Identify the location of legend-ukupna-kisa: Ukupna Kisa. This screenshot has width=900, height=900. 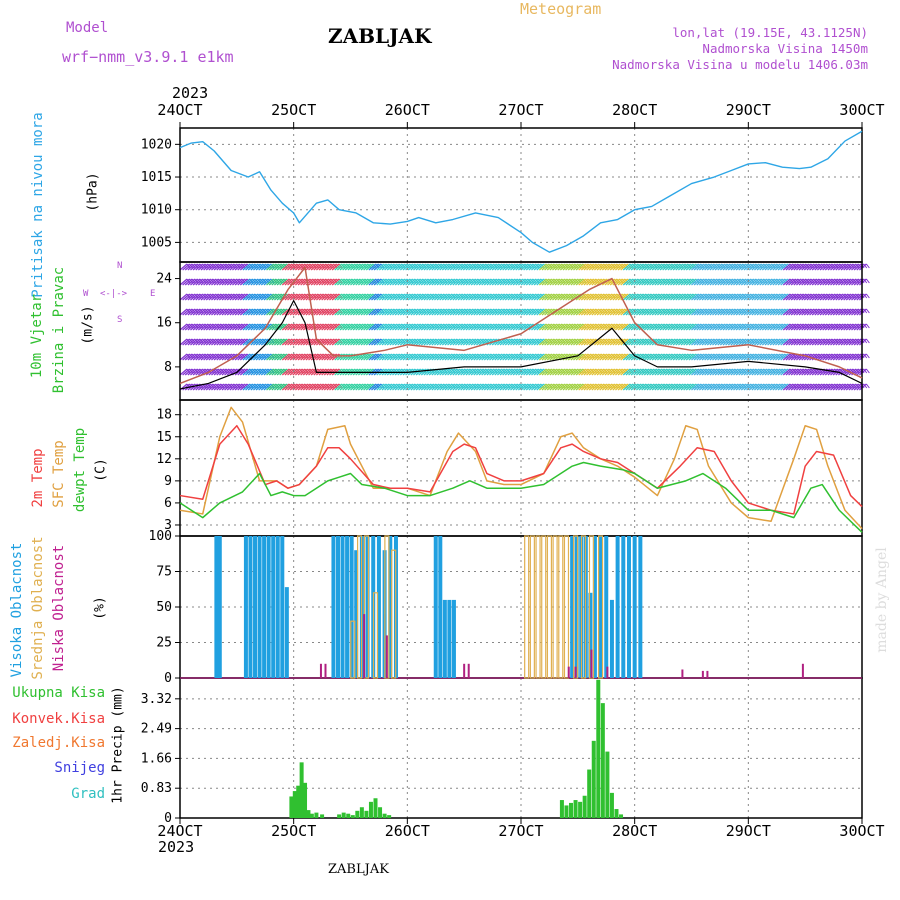
(58, 693).